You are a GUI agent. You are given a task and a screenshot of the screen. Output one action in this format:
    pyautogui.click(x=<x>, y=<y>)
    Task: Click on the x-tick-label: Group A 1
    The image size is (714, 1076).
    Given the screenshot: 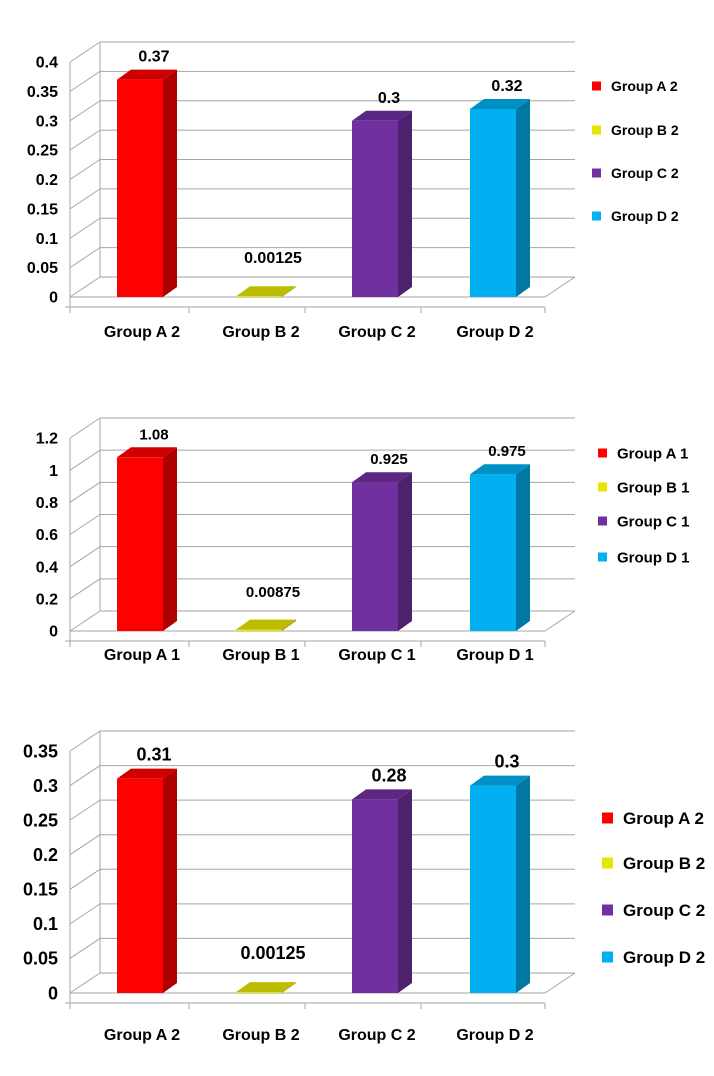 What is the action you would take?
    pyautogui.click(x=142, y=655)
    